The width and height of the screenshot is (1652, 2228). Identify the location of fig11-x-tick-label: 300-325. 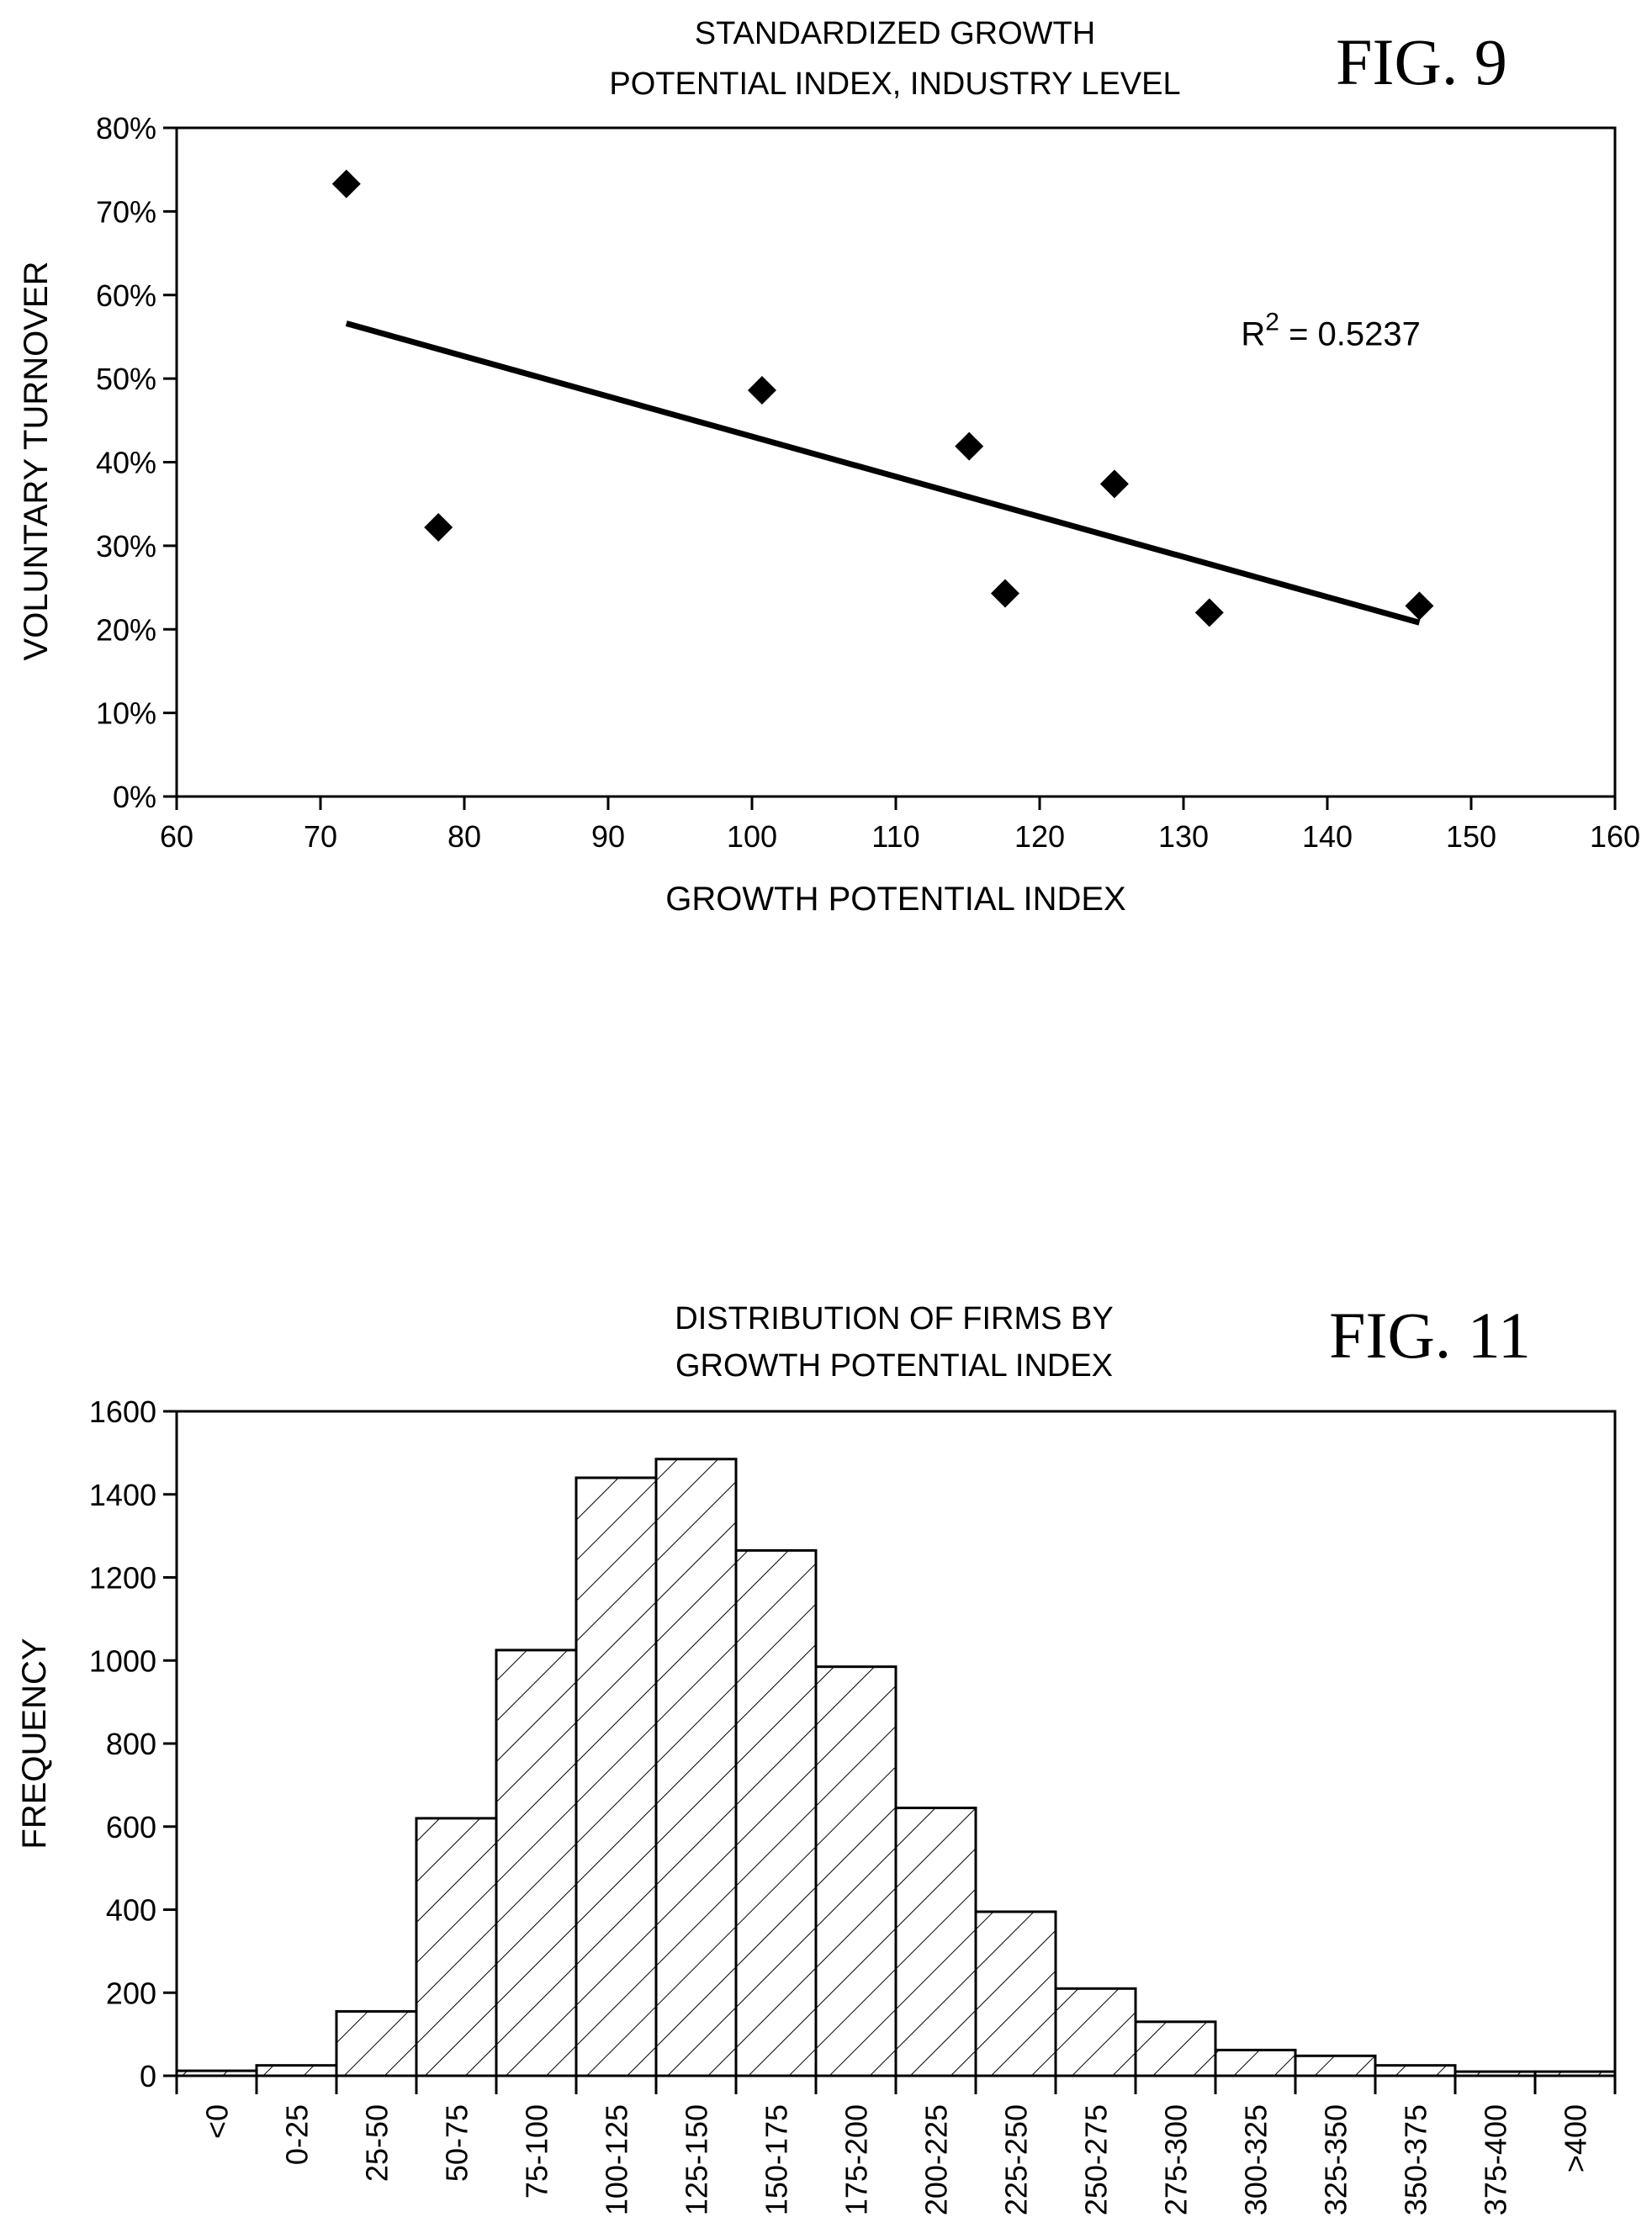
(1256, 2159).